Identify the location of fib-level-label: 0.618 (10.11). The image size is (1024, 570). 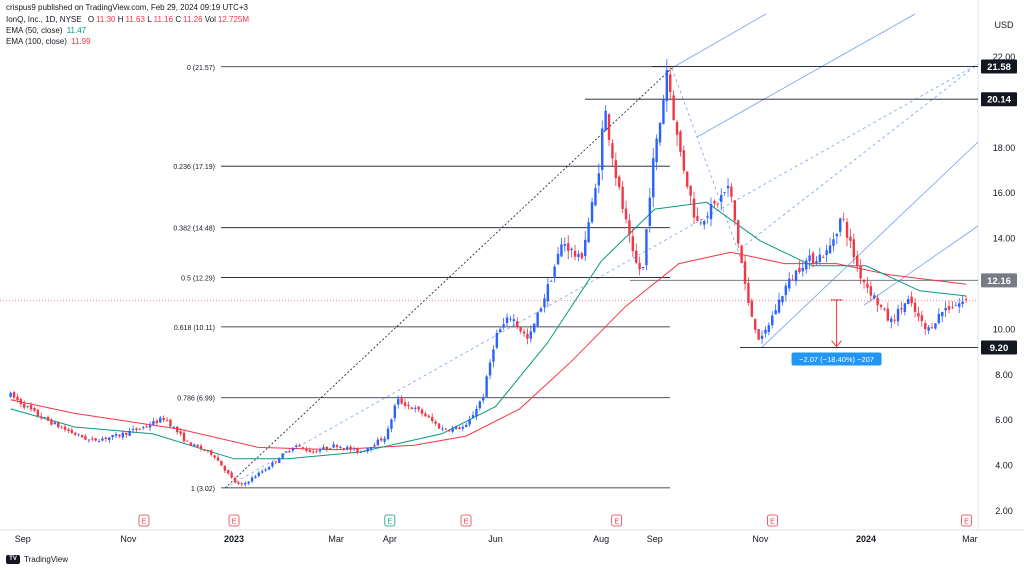
(194, 328).